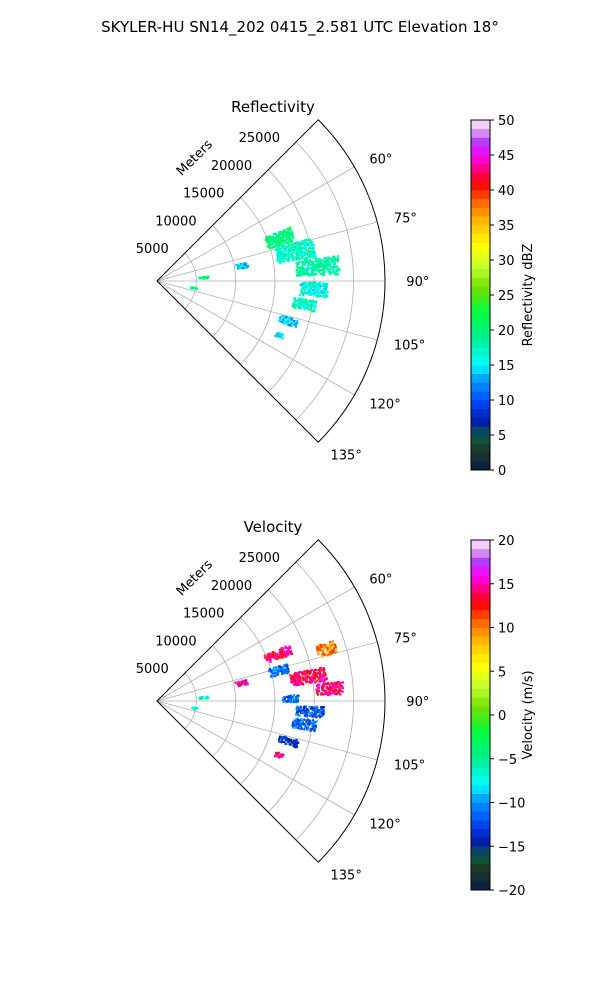 The height and width of the screenshot is (1000, 600). What do you see at coordinates (255, 224) in the screenshot?
I see `azimuth-line` at bounding box center [255, 224].